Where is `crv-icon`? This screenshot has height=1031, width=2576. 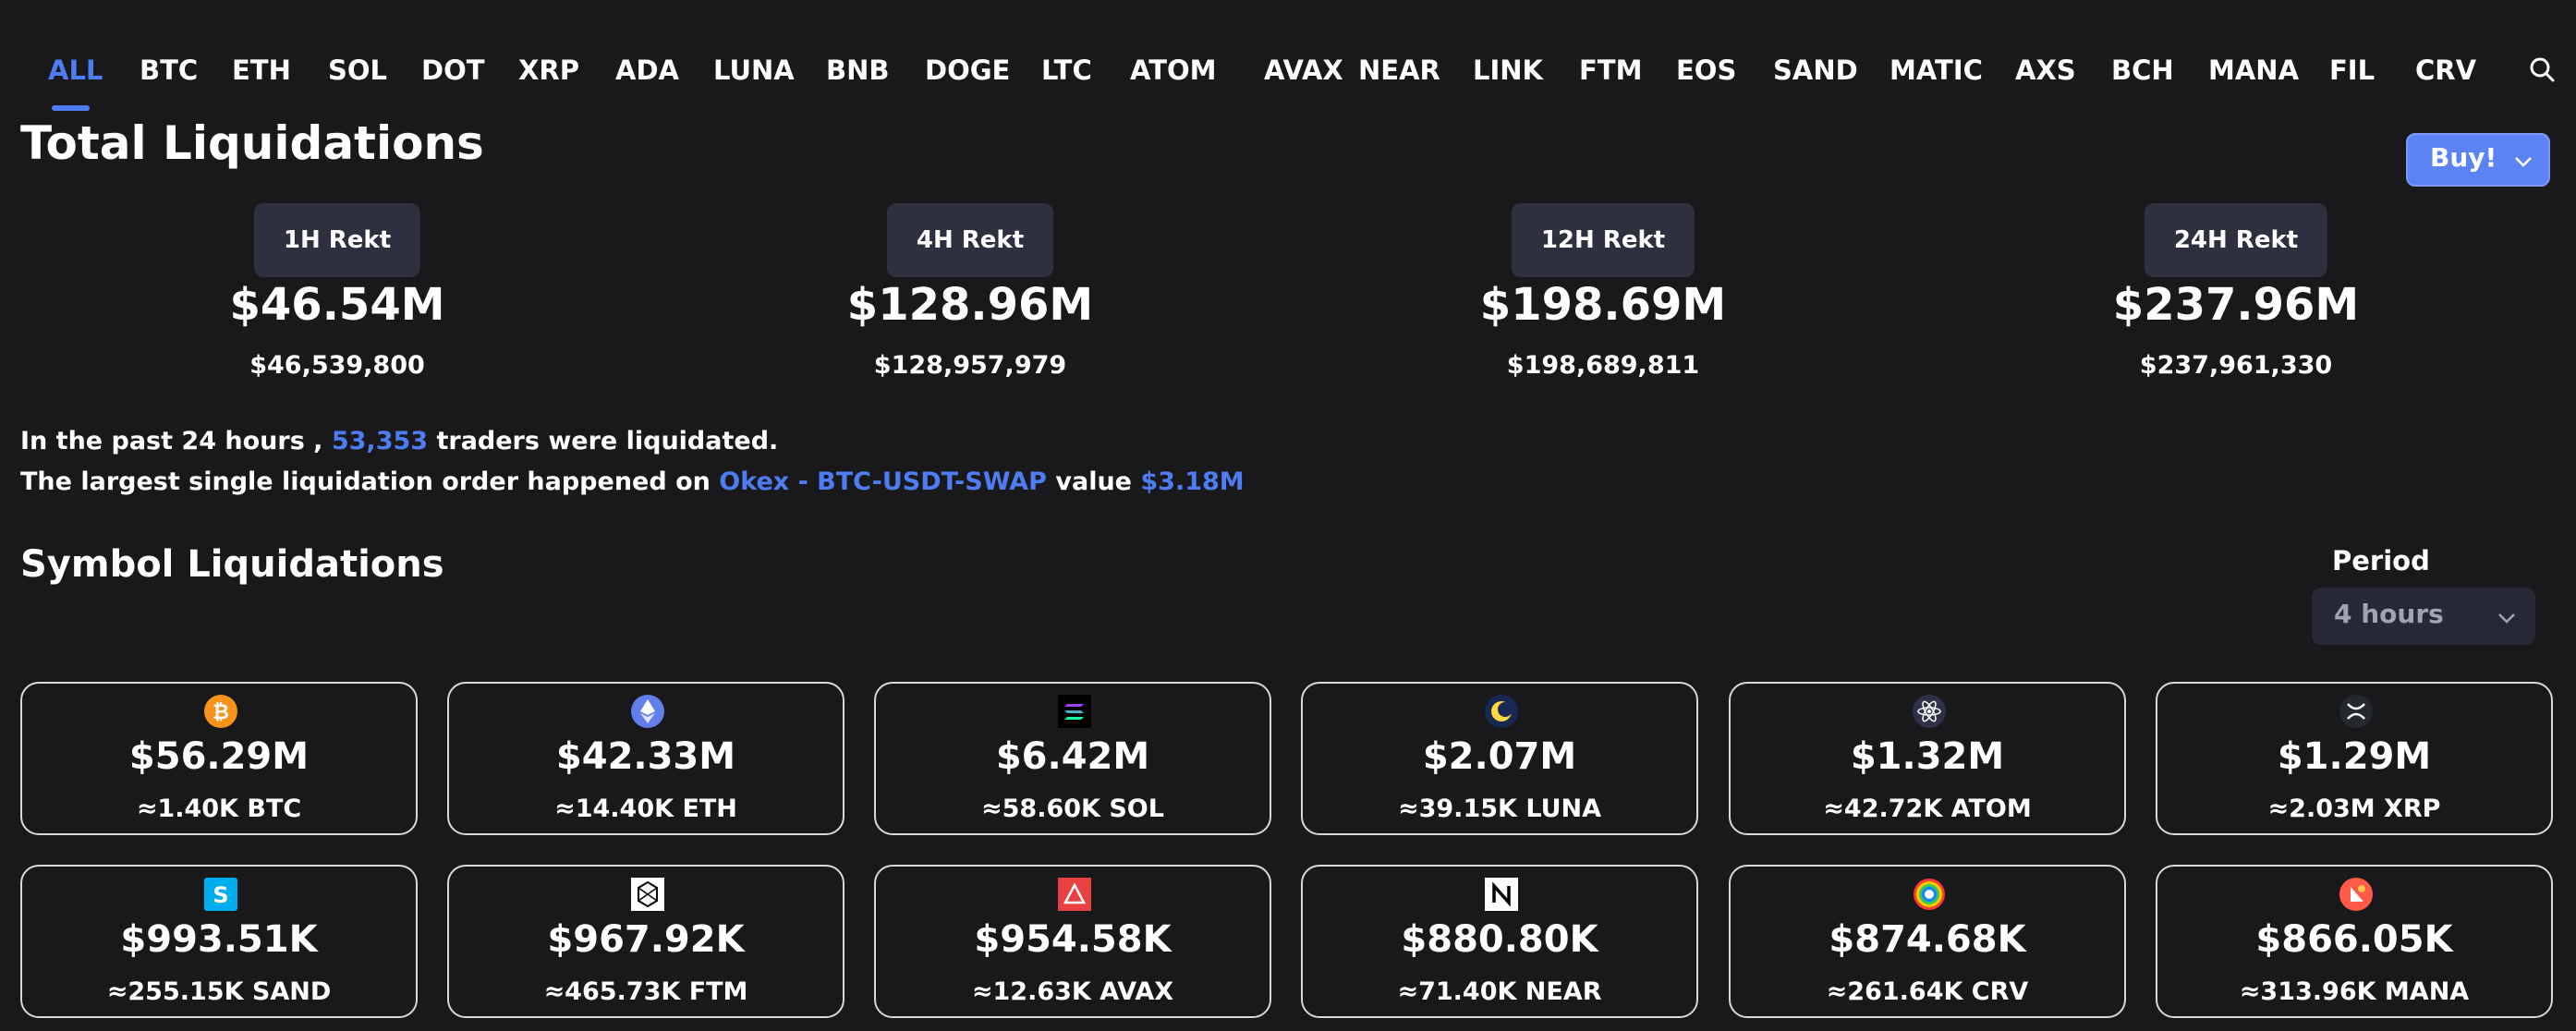 crv-icon is located at coordinates (1929, 894).